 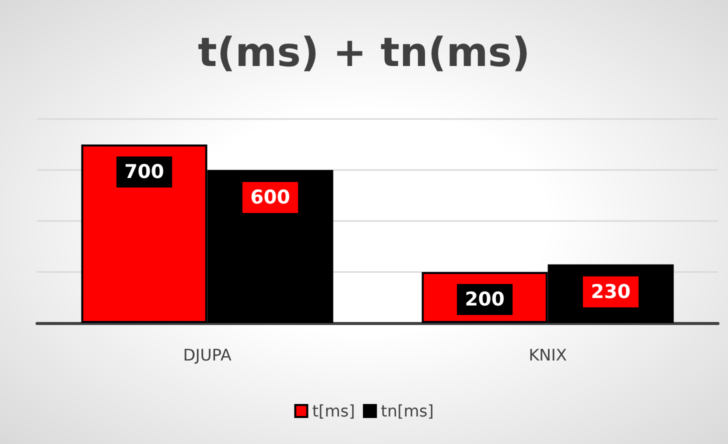 What do you see at coordinates (484, 299) in the screenshot?
I see `data-label: 200` at bounding box center [484, 299].